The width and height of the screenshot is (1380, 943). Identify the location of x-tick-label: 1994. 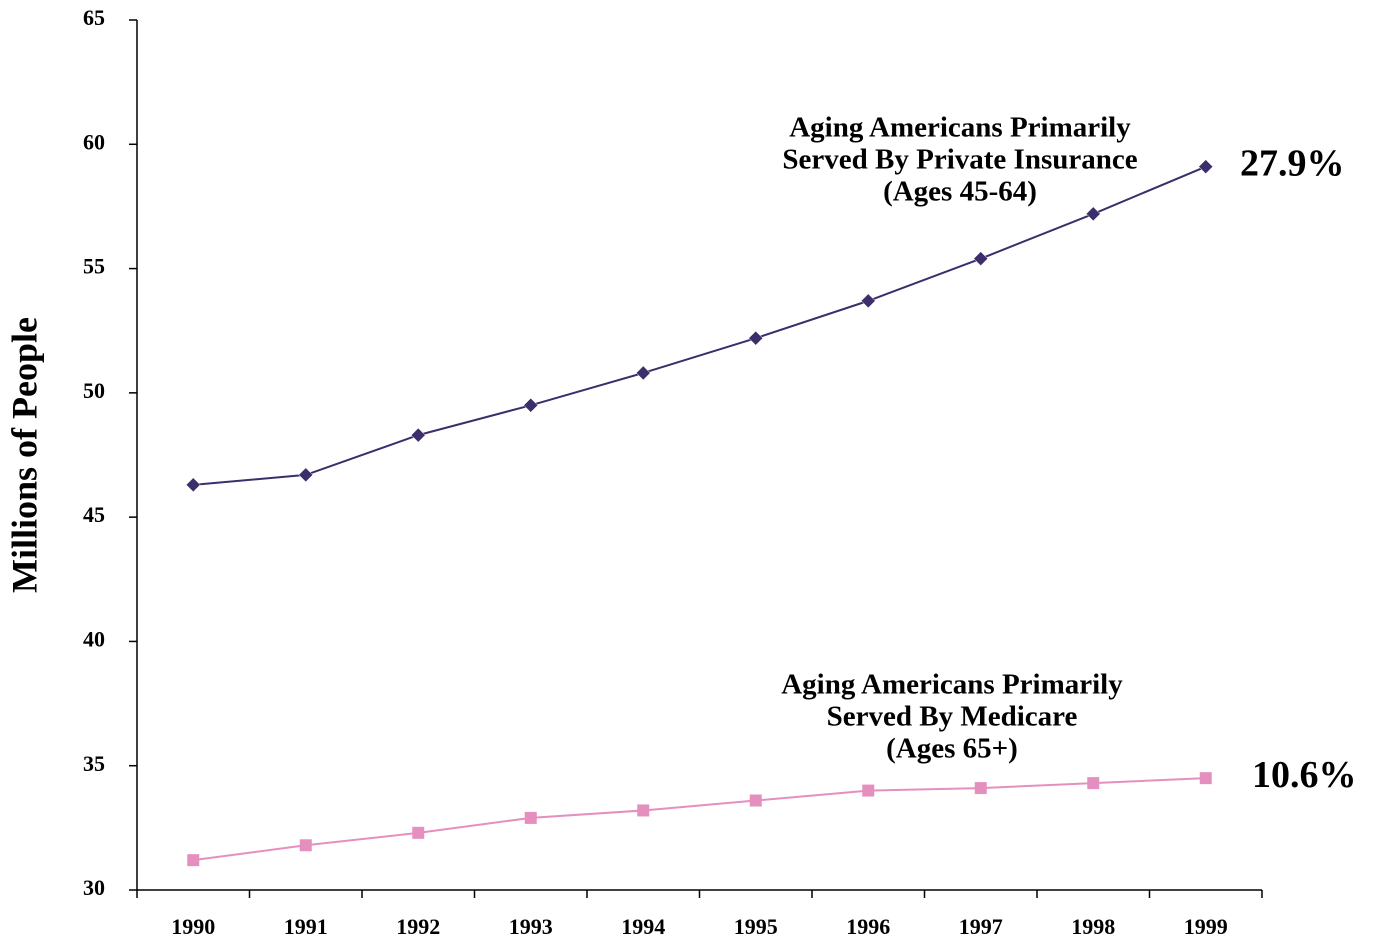
(643, 926).